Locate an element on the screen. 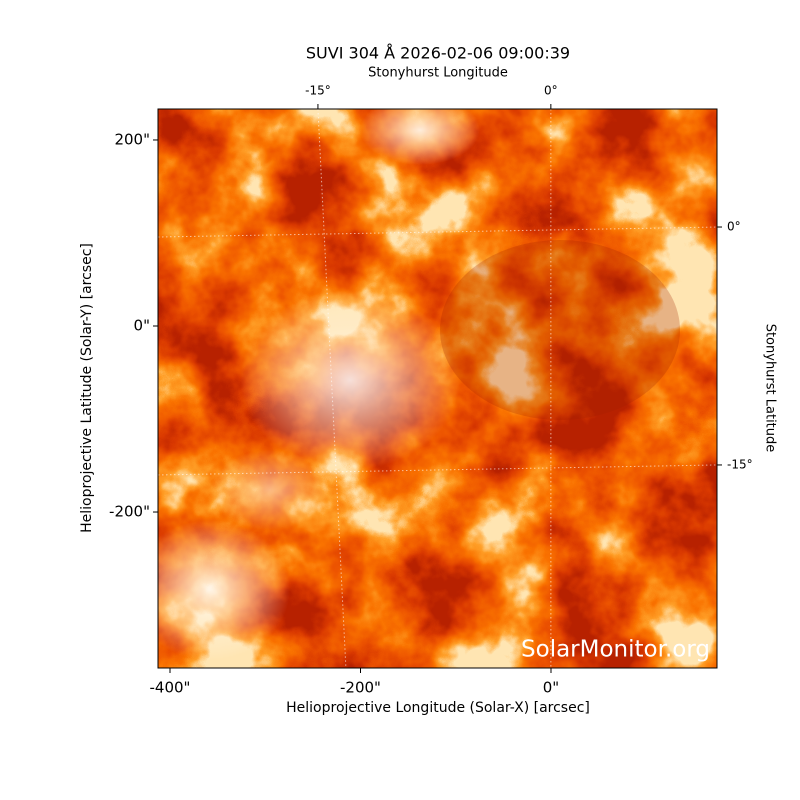 Image resolution: width=800 pixels, height=800 pixels. y-tick-label: 200" is located at coordinates (132, 139).